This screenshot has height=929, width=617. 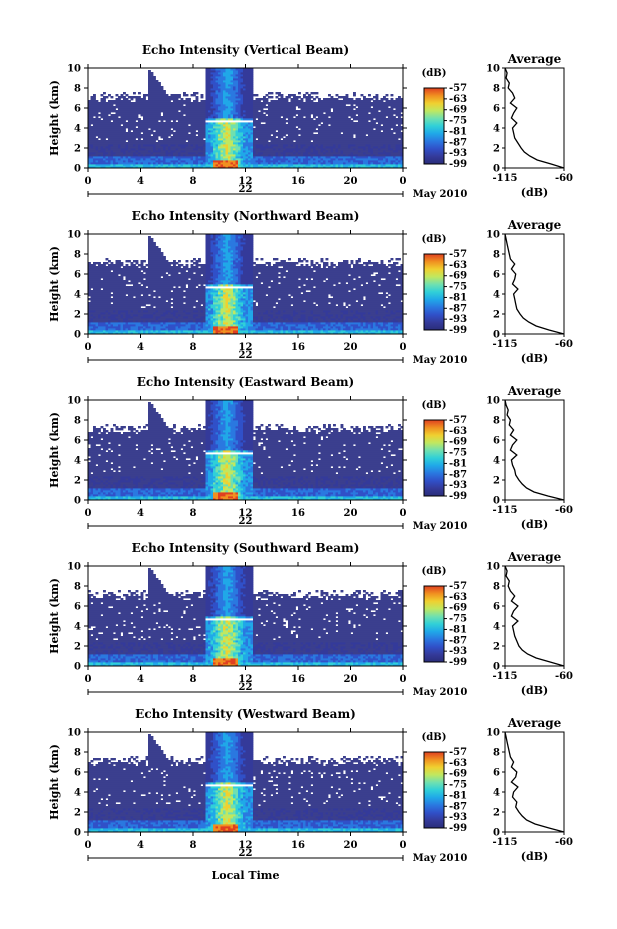 I want to click on average-y-tick-label: 10, so click(x=493, y=69).